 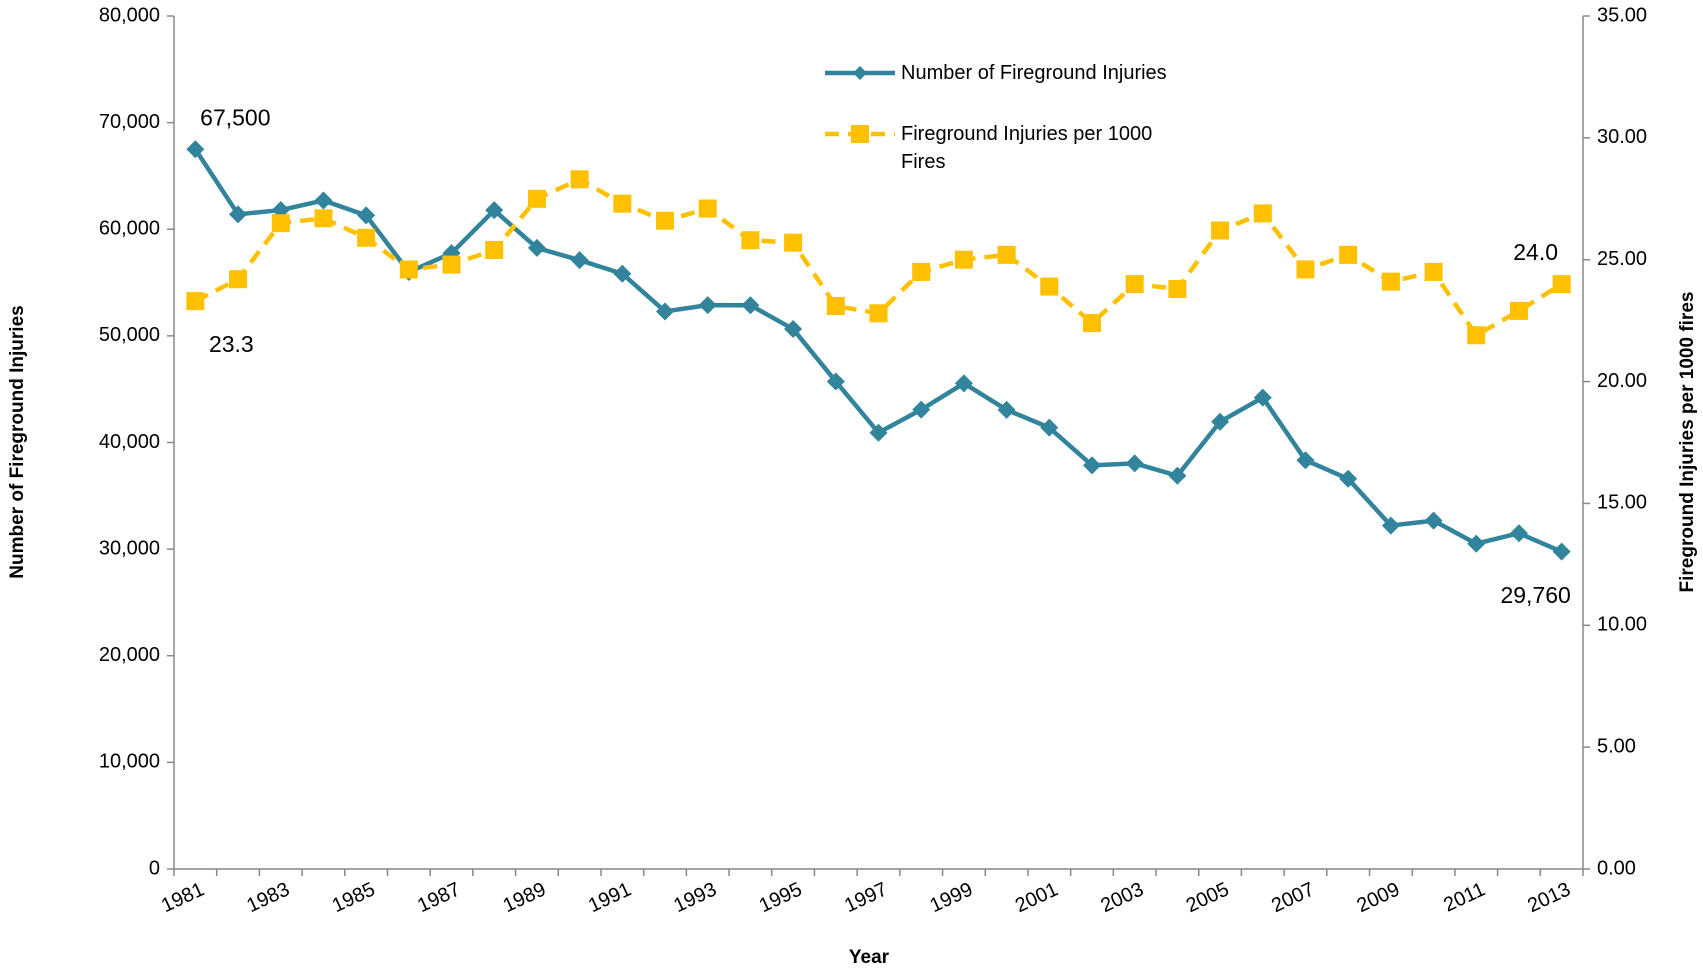 What do you see at coordinates (781, 897) in the screenshot?
I see `x-tick-label: 1995` at bounding box center [781, 897].